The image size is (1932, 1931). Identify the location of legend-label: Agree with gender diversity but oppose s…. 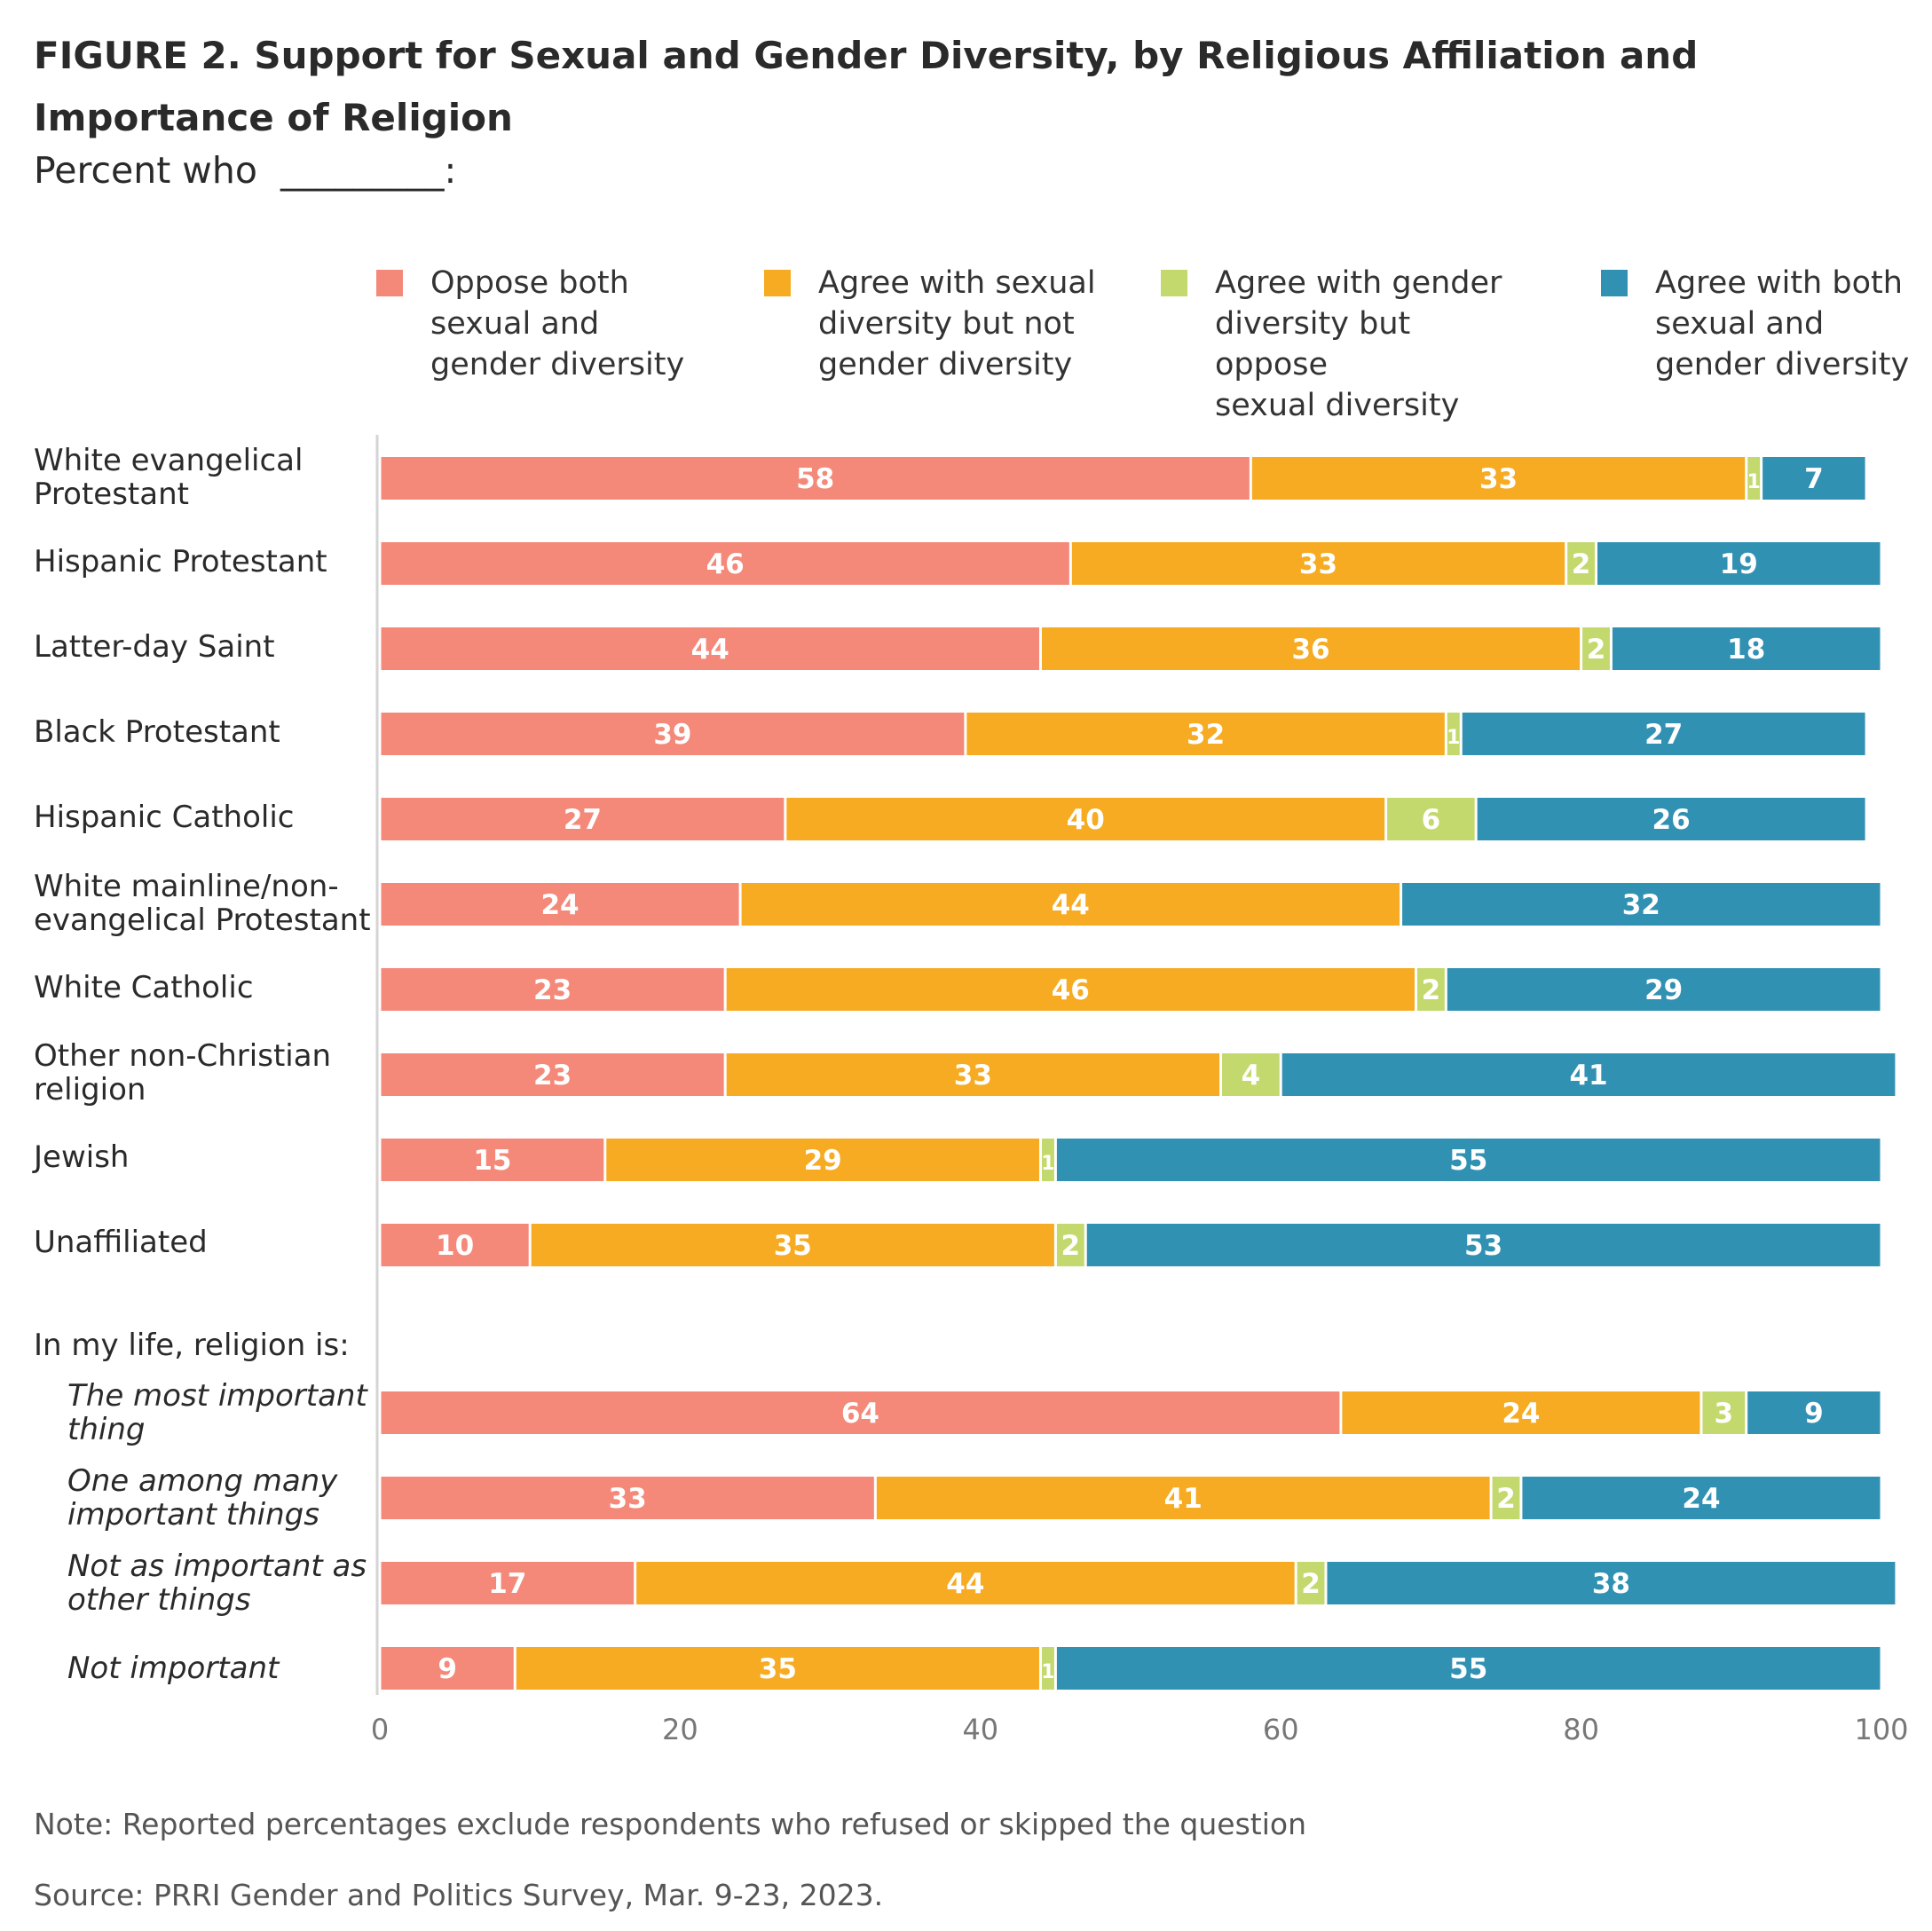
(1358, 344).